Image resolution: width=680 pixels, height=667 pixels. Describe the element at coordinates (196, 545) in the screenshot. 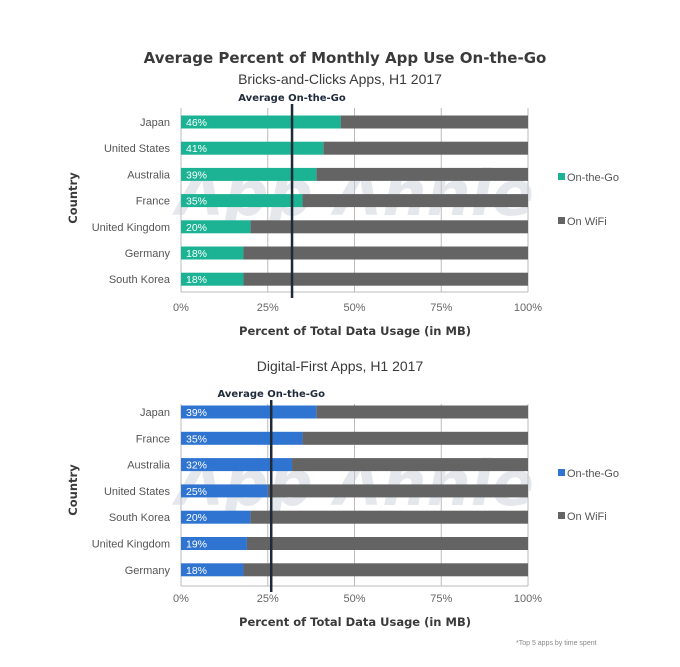

I see `data-label: 19%` at that location.